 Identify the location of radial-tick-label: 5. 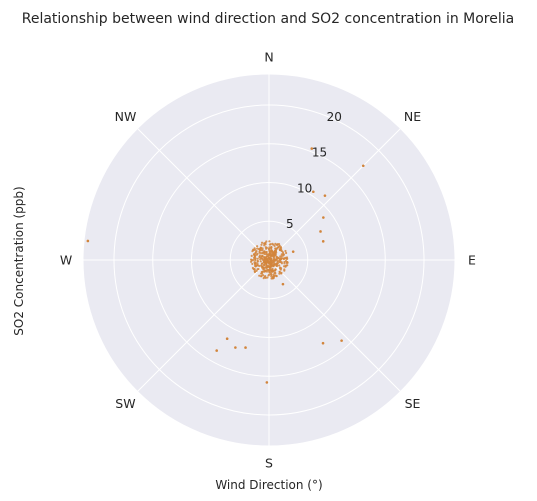
(290, 224).